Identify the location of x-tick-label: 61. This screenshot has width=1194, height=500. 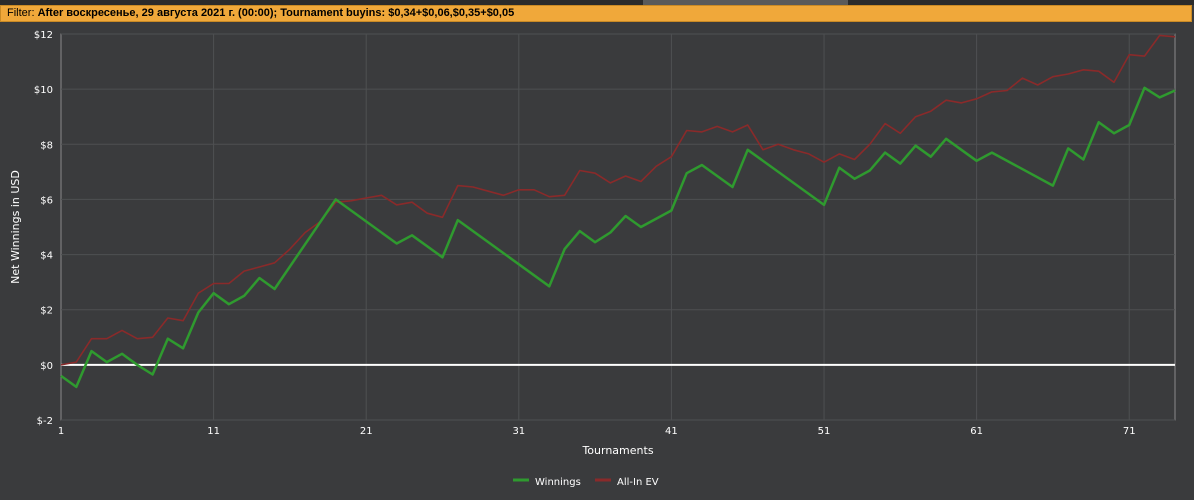
(976, 431).